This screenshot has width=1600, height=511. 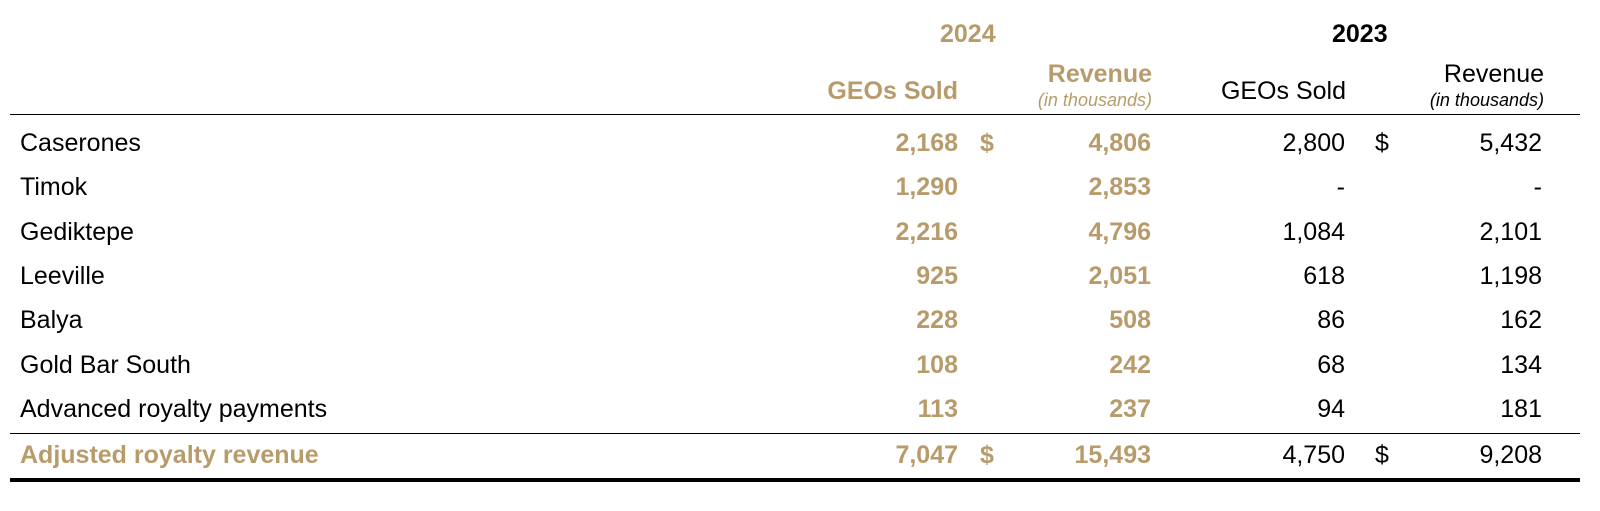 What do you see at coordinates (800, 409) in the screenshot?
I see `table-row: Advanced royalty payments 113 237 94 181` at bounding box center [800, 409].